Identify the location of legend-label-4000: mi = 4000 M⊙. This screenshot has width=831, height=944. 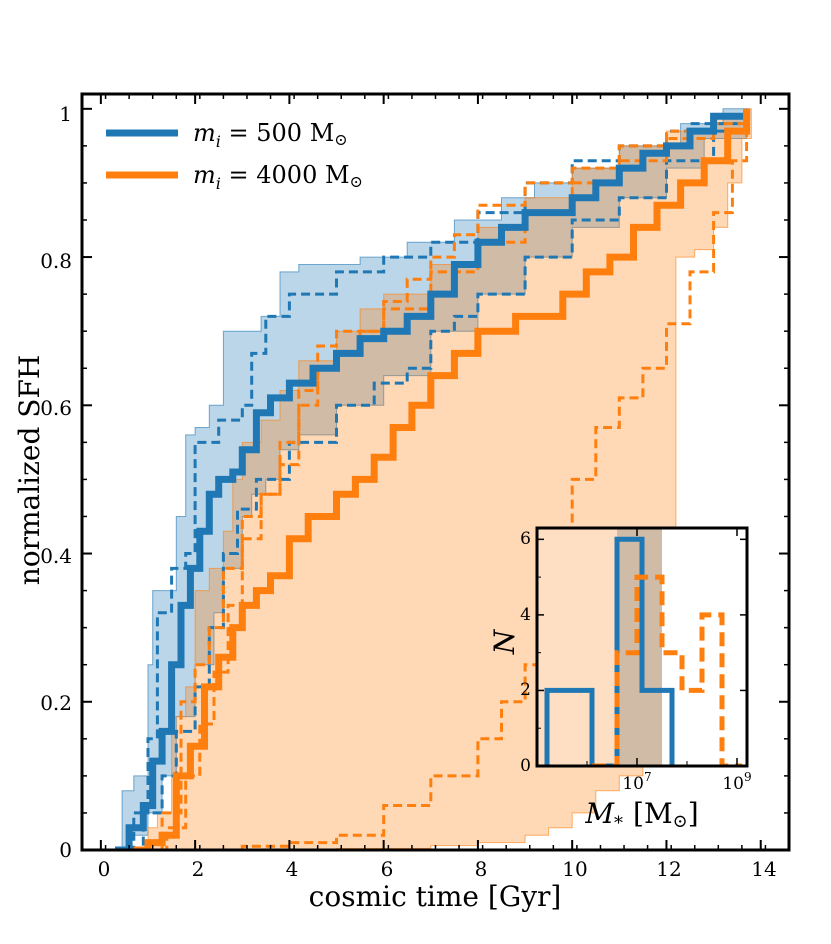
(278, 177).